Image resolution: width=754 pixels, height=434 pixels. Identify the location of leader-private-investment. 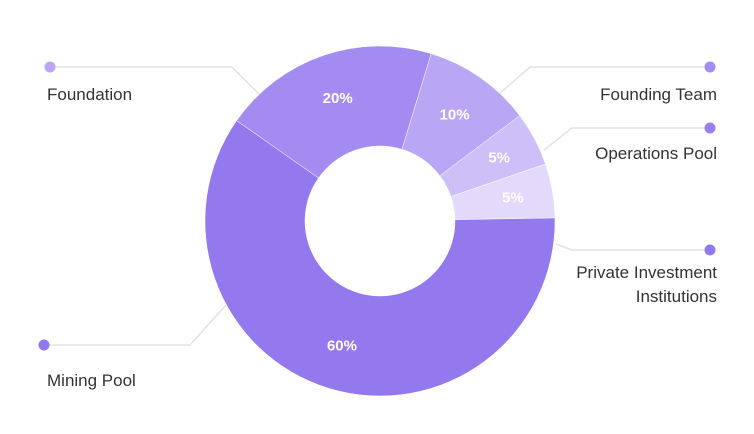
(632, 247).